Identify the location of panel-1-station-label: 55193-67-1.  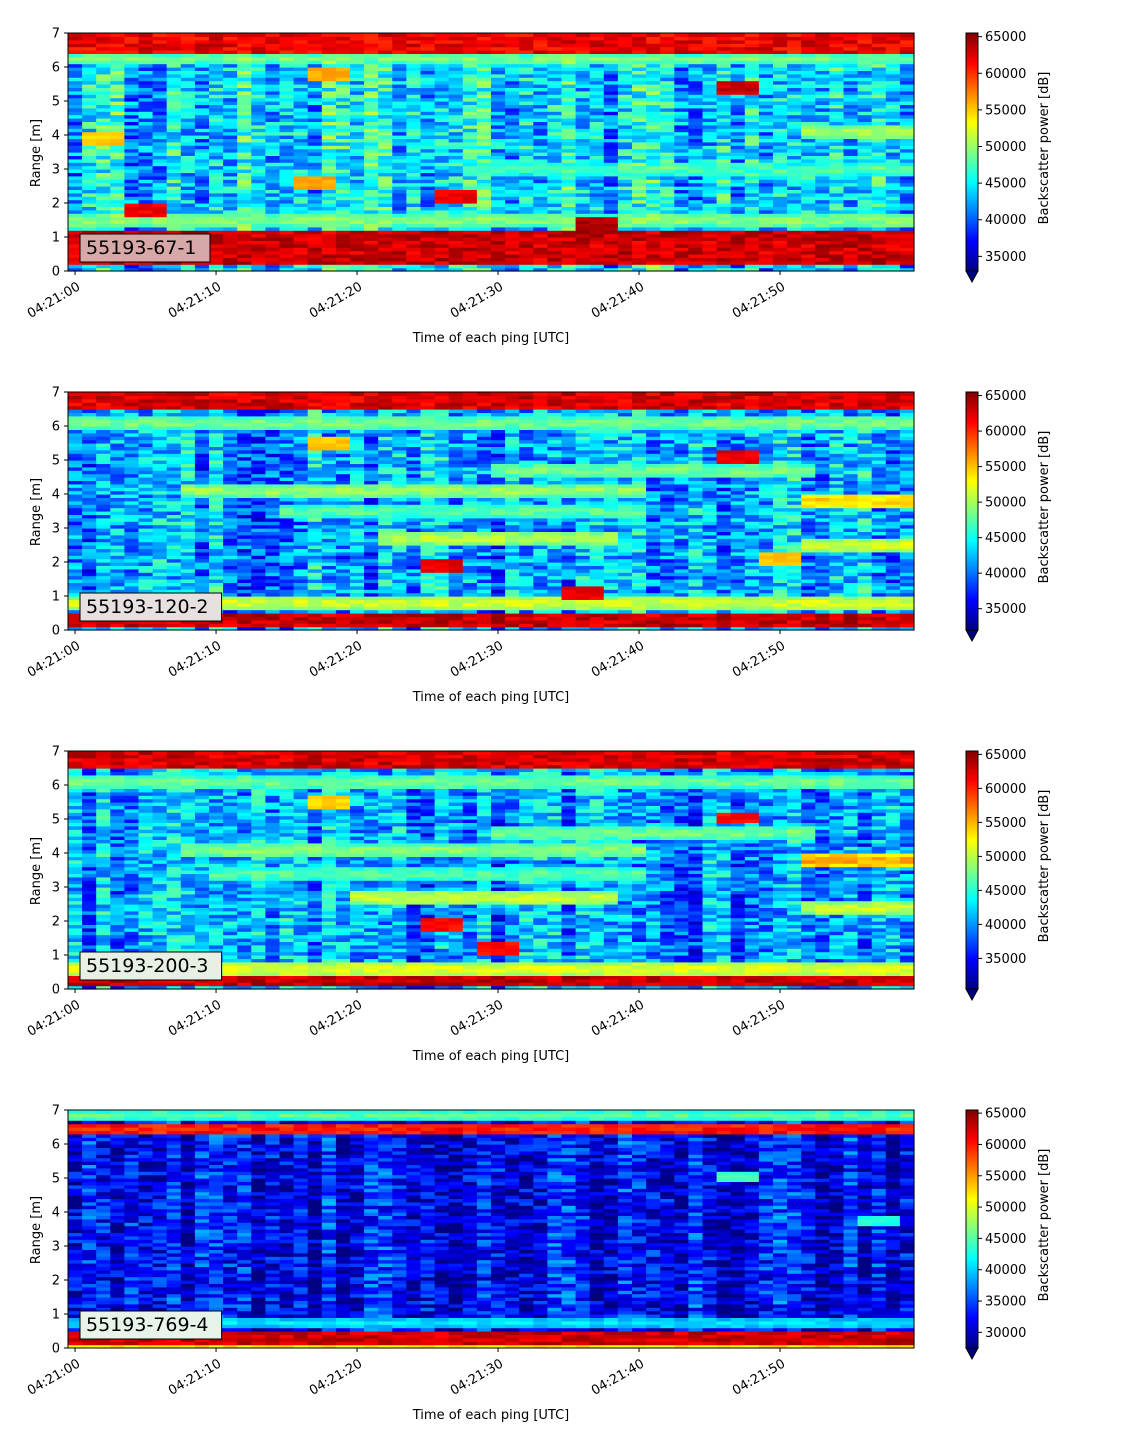
(141, 248).